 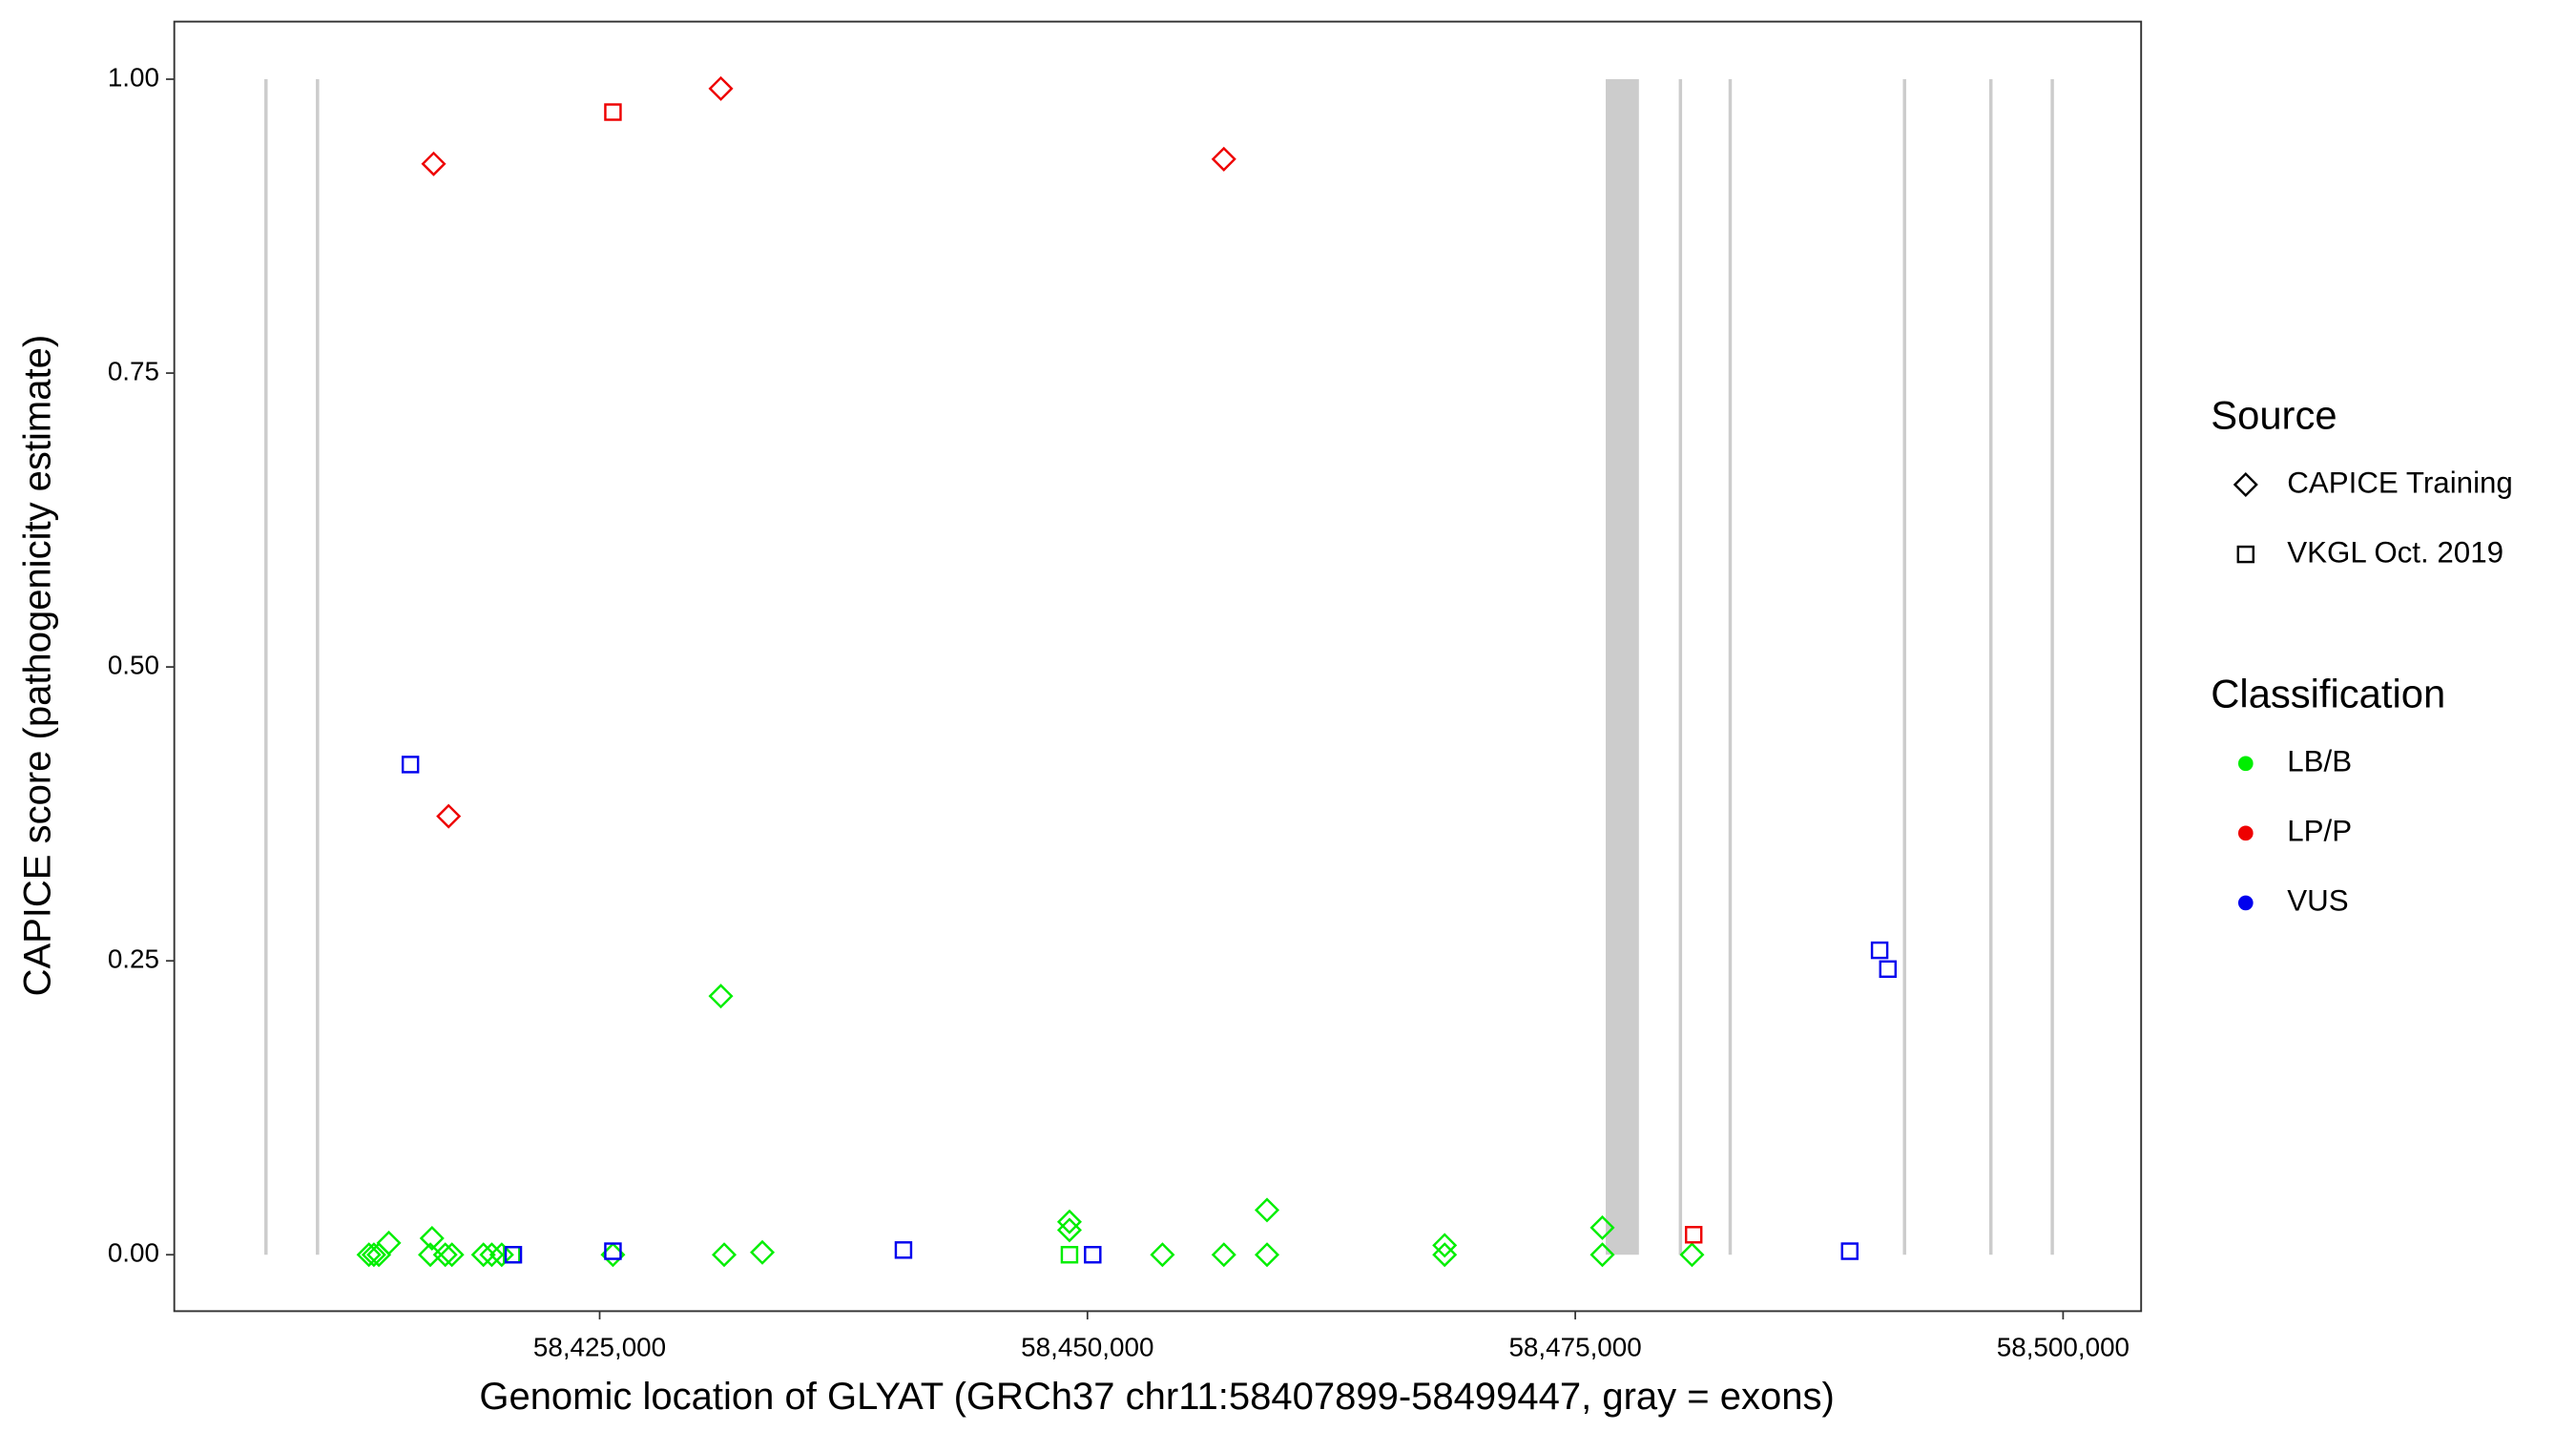 I want to click on legend-title: Classification, so click(x=2328, y=694).